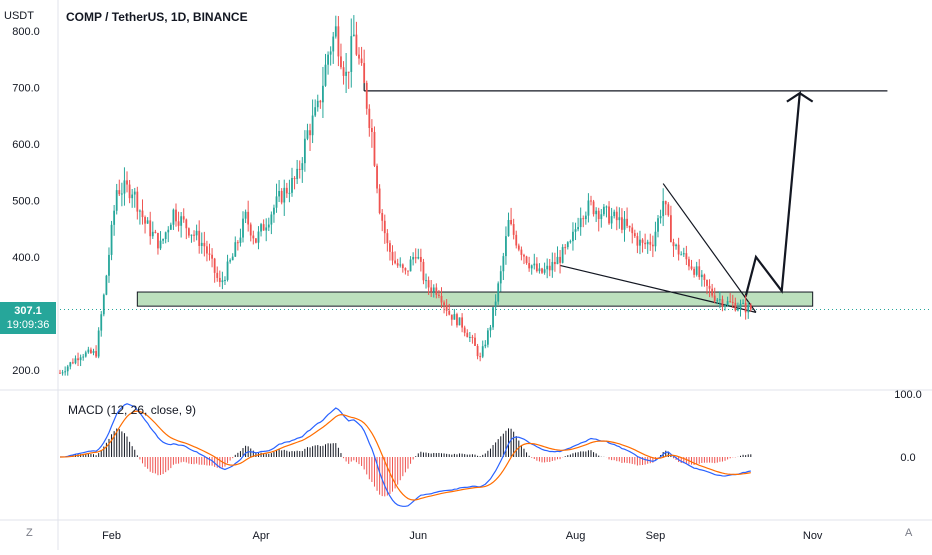 Image resolution: width=932 pixels, height=555 pixels. What do you see at coordinates (475, 299) in the screenshot?
I see `support-zone` at bounding box center [475, 299].